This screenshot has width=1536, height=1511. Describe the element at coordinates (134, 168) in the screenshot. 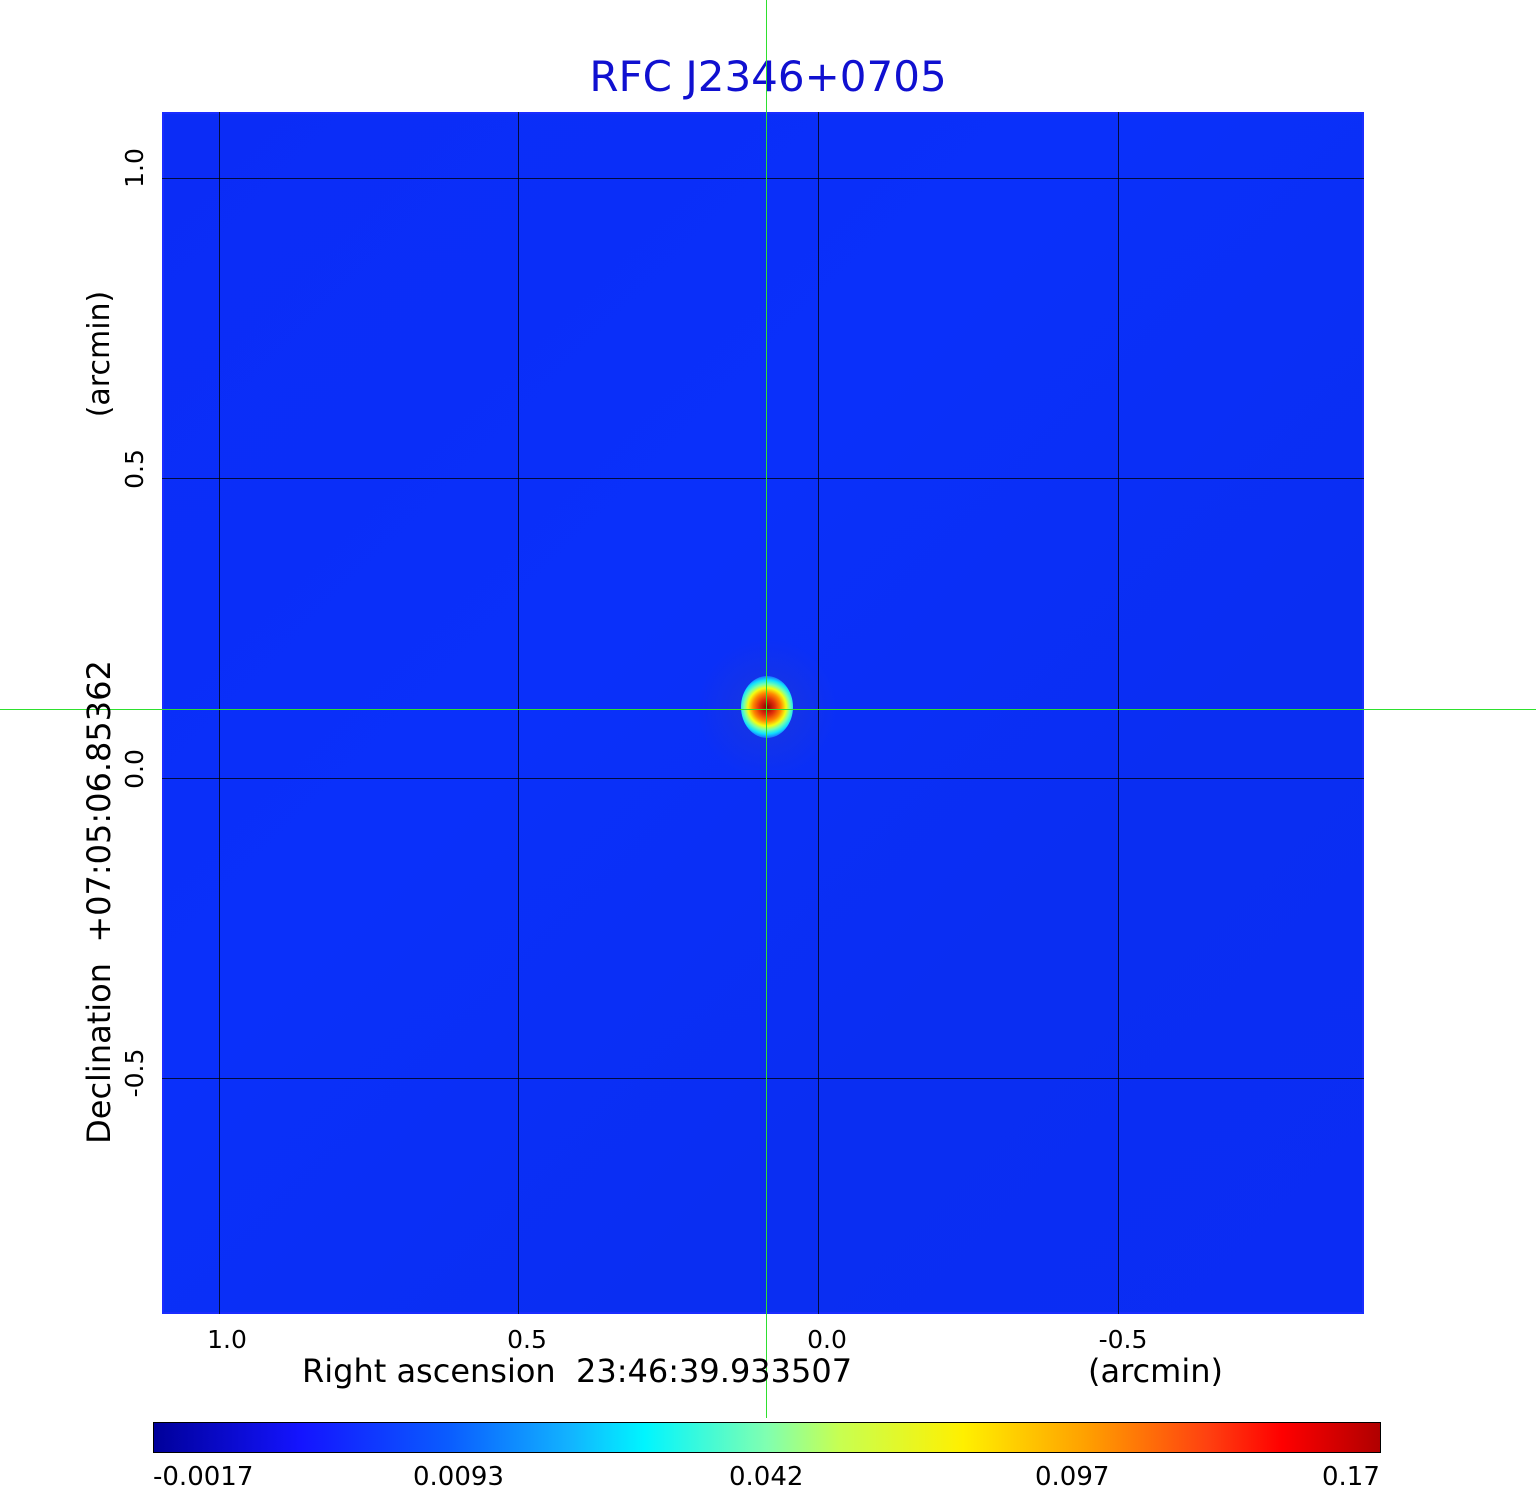

I see `y-tick-label: 1.0` at that location.